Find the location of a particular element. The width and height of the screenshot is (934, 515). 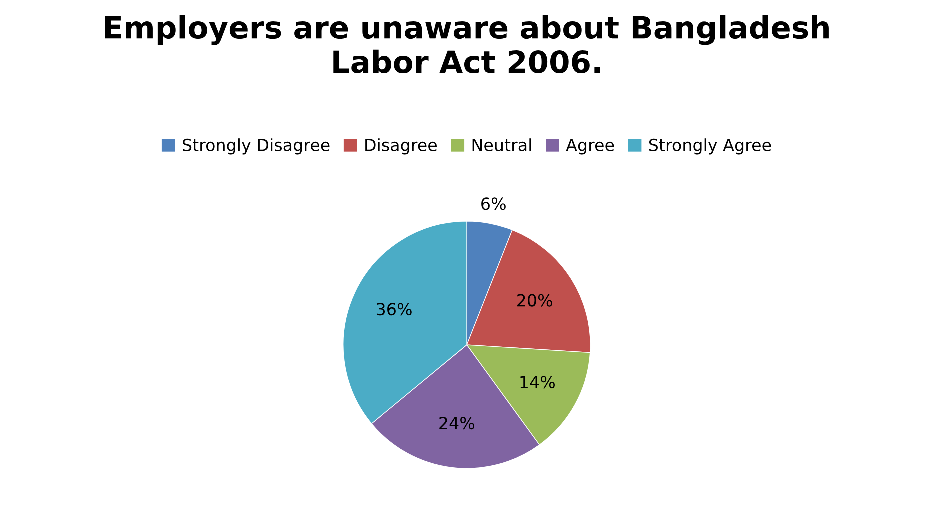

data-label: 14% is located at coordinates (538, 382).